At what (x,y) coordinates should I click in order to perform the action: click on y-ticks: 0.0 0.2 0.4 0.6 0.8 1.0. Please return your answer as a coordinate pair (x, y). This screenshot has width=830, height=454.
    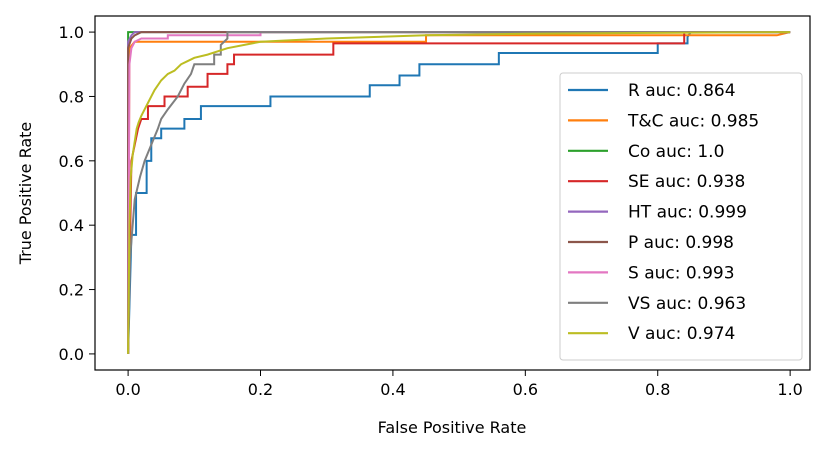
    Looking at the image, I should click on (77, 193).